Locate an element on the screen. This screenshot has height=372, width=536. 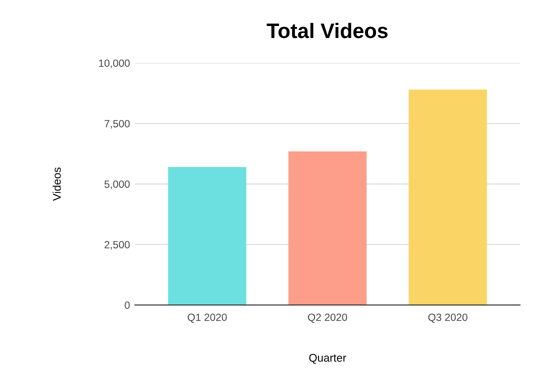
x-tick-label: Q1 2020 is located at coordinates (207, 318).